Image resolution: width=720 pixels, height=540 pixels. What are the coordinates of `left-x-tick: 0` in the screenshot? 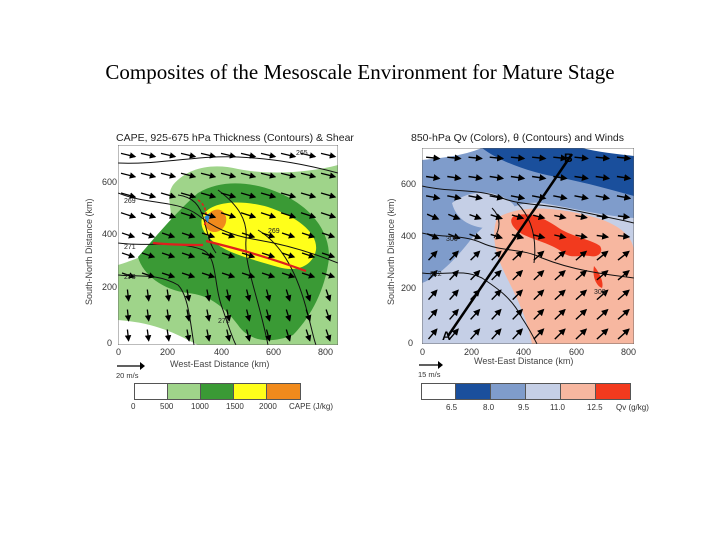 It's located at (119, 352).